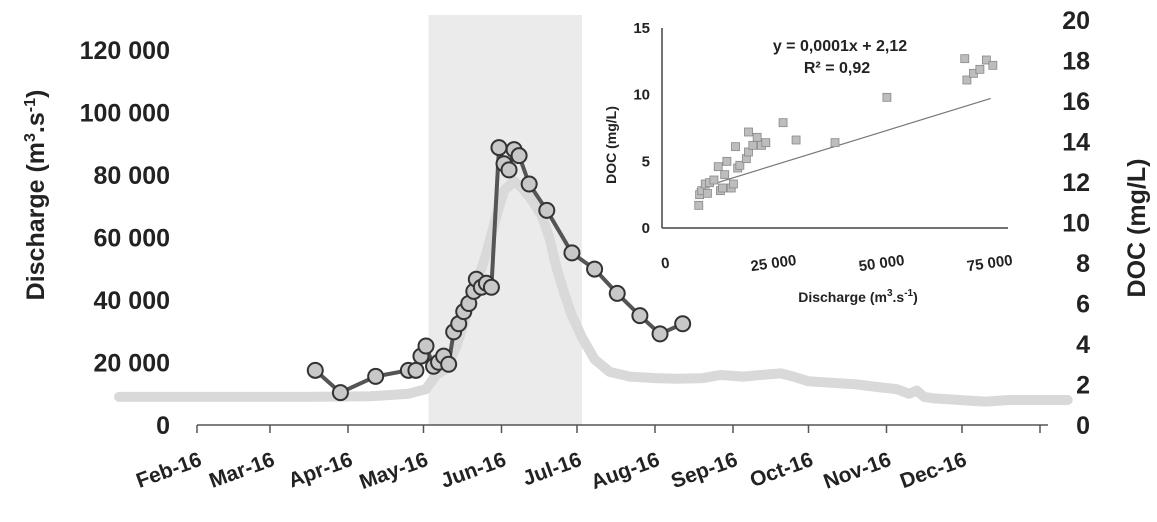 Image resolution: width=1157 pixels, height=522 pixels. What do you see at coordinates (1083, 264) in the screenshot?
I see `right-y-tick-label: 8` at bounding box center [1083, 264].